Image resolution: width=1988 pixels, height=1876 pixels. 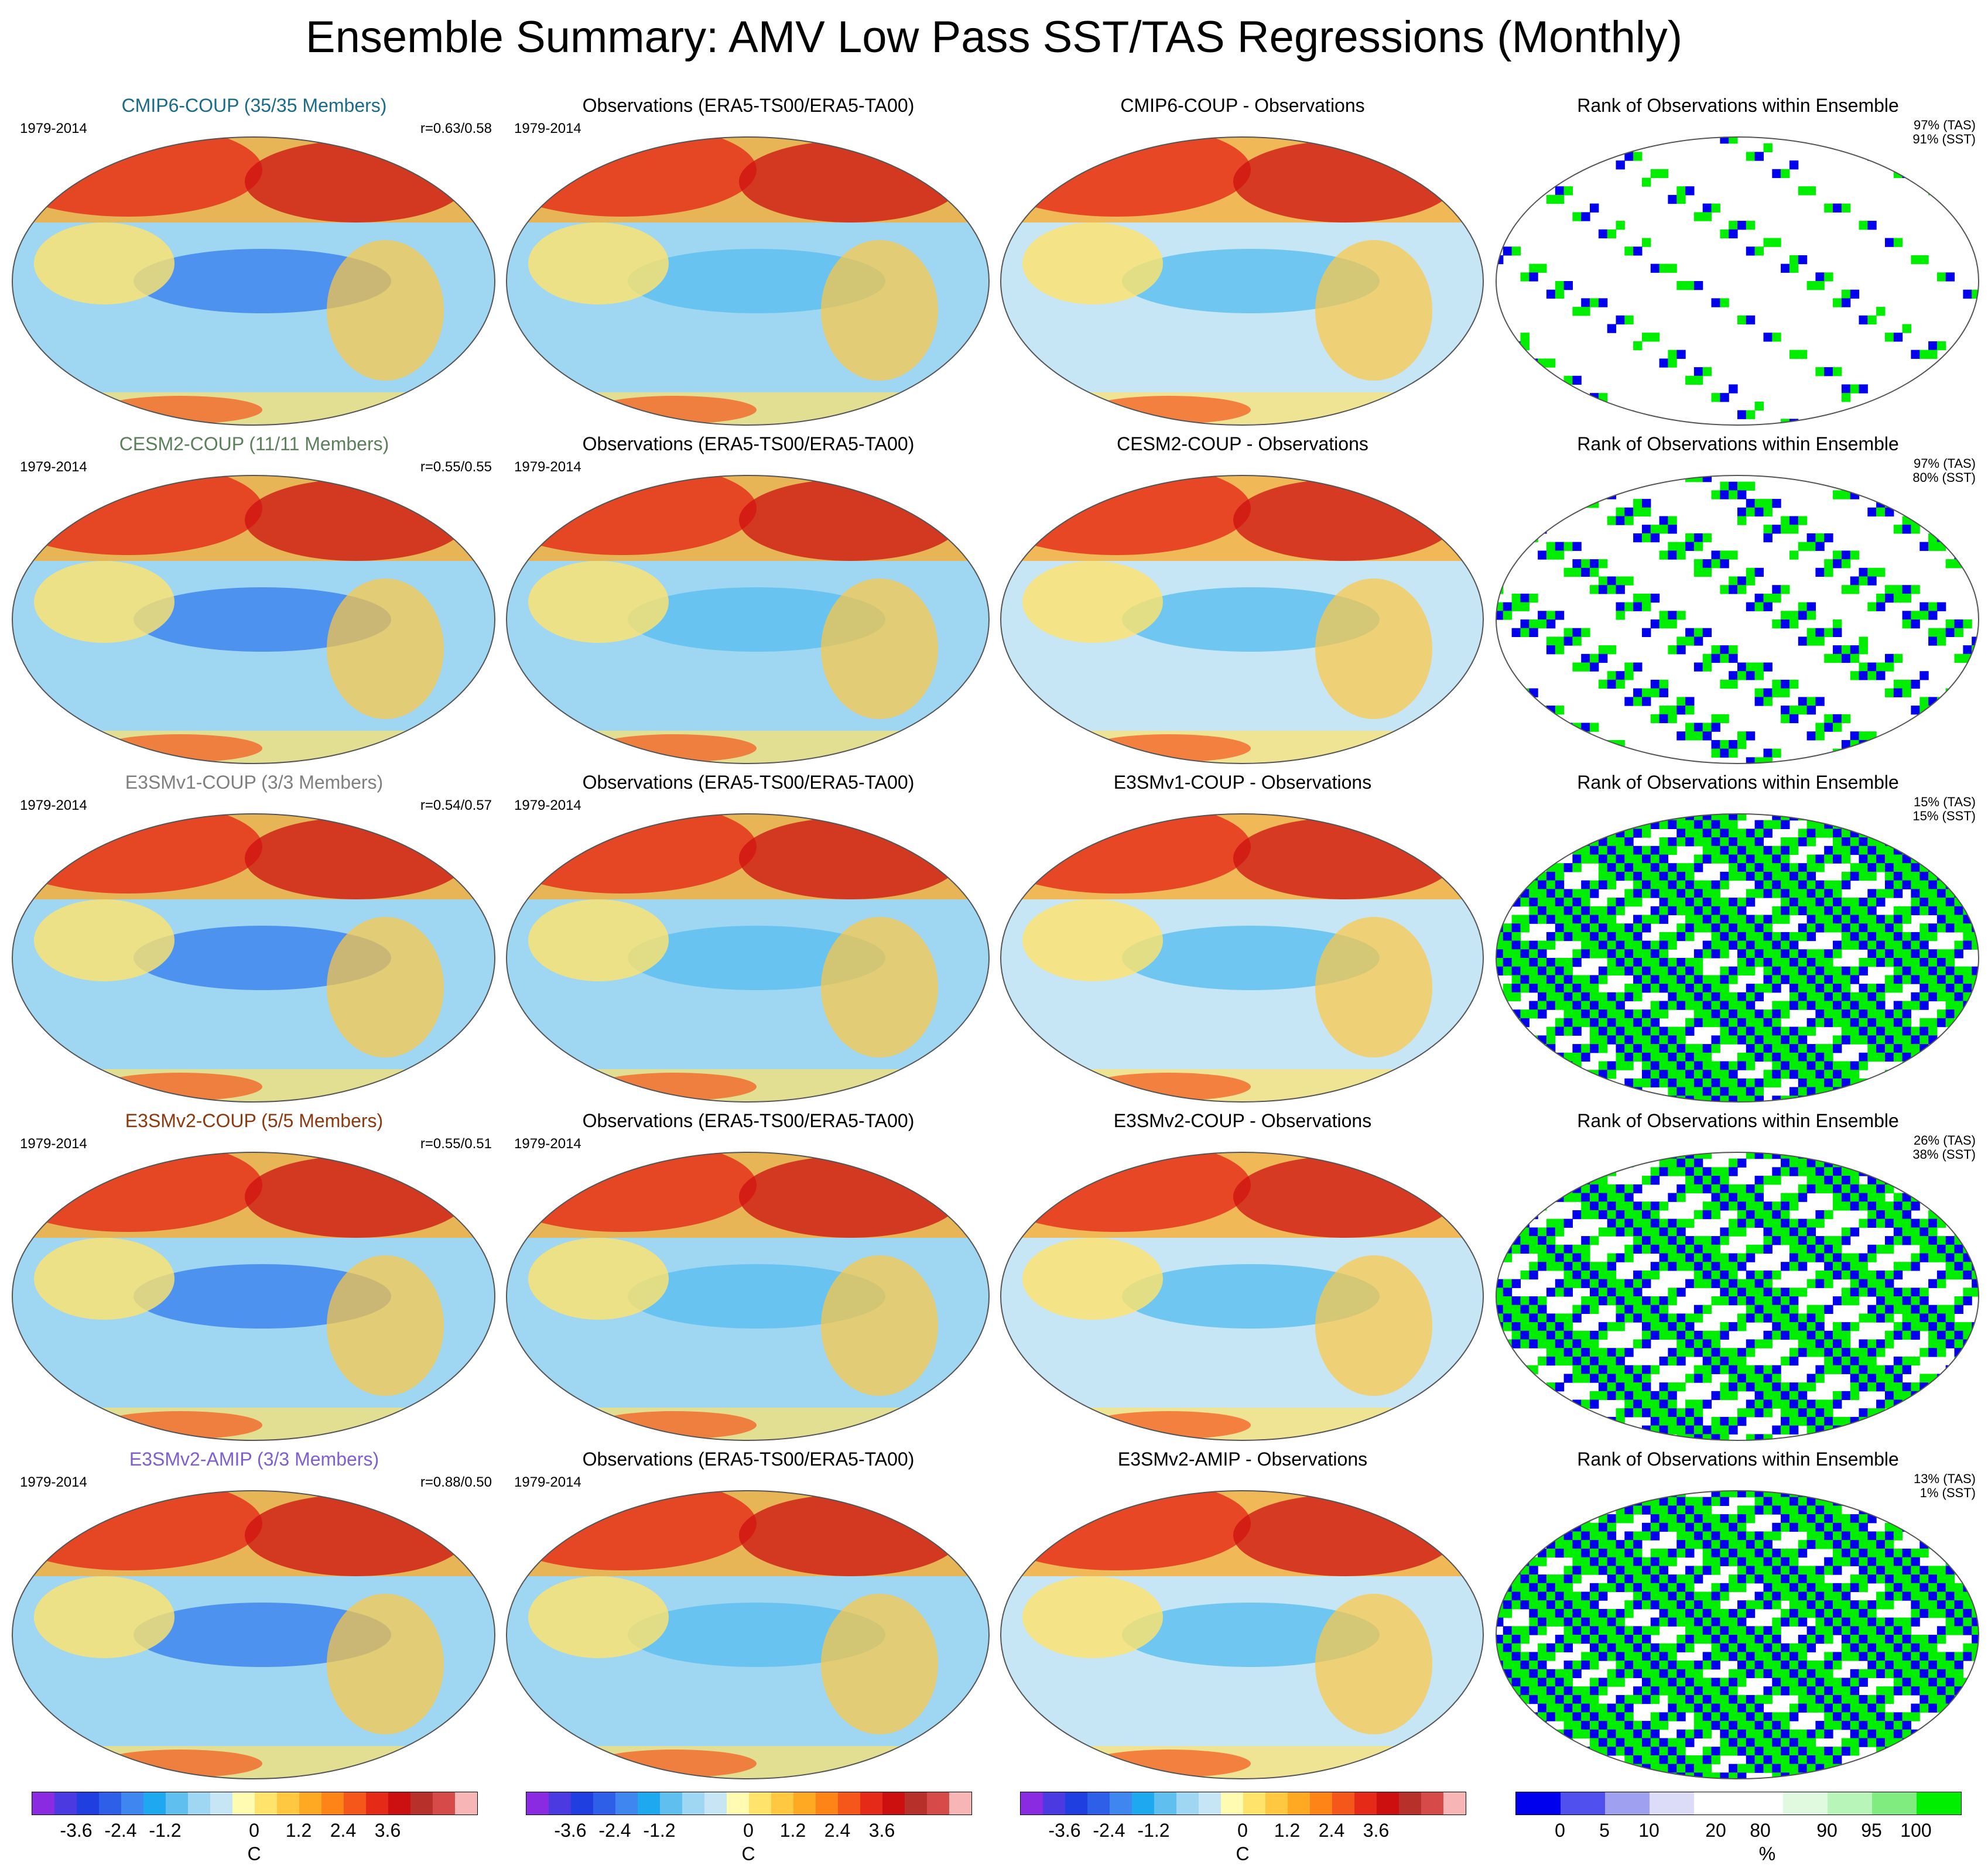 I want to click on colorbar-2: -3.6 -2.4 -1.2 0 1.2 2.4 3.6 C, so click(x=749, y=1830).